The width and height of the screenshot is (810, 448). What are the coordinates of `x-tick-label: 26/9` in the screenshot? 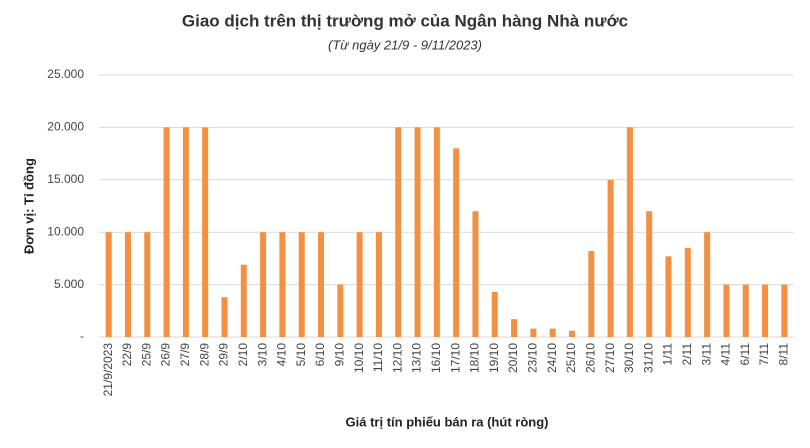 It's located at (166, 355).